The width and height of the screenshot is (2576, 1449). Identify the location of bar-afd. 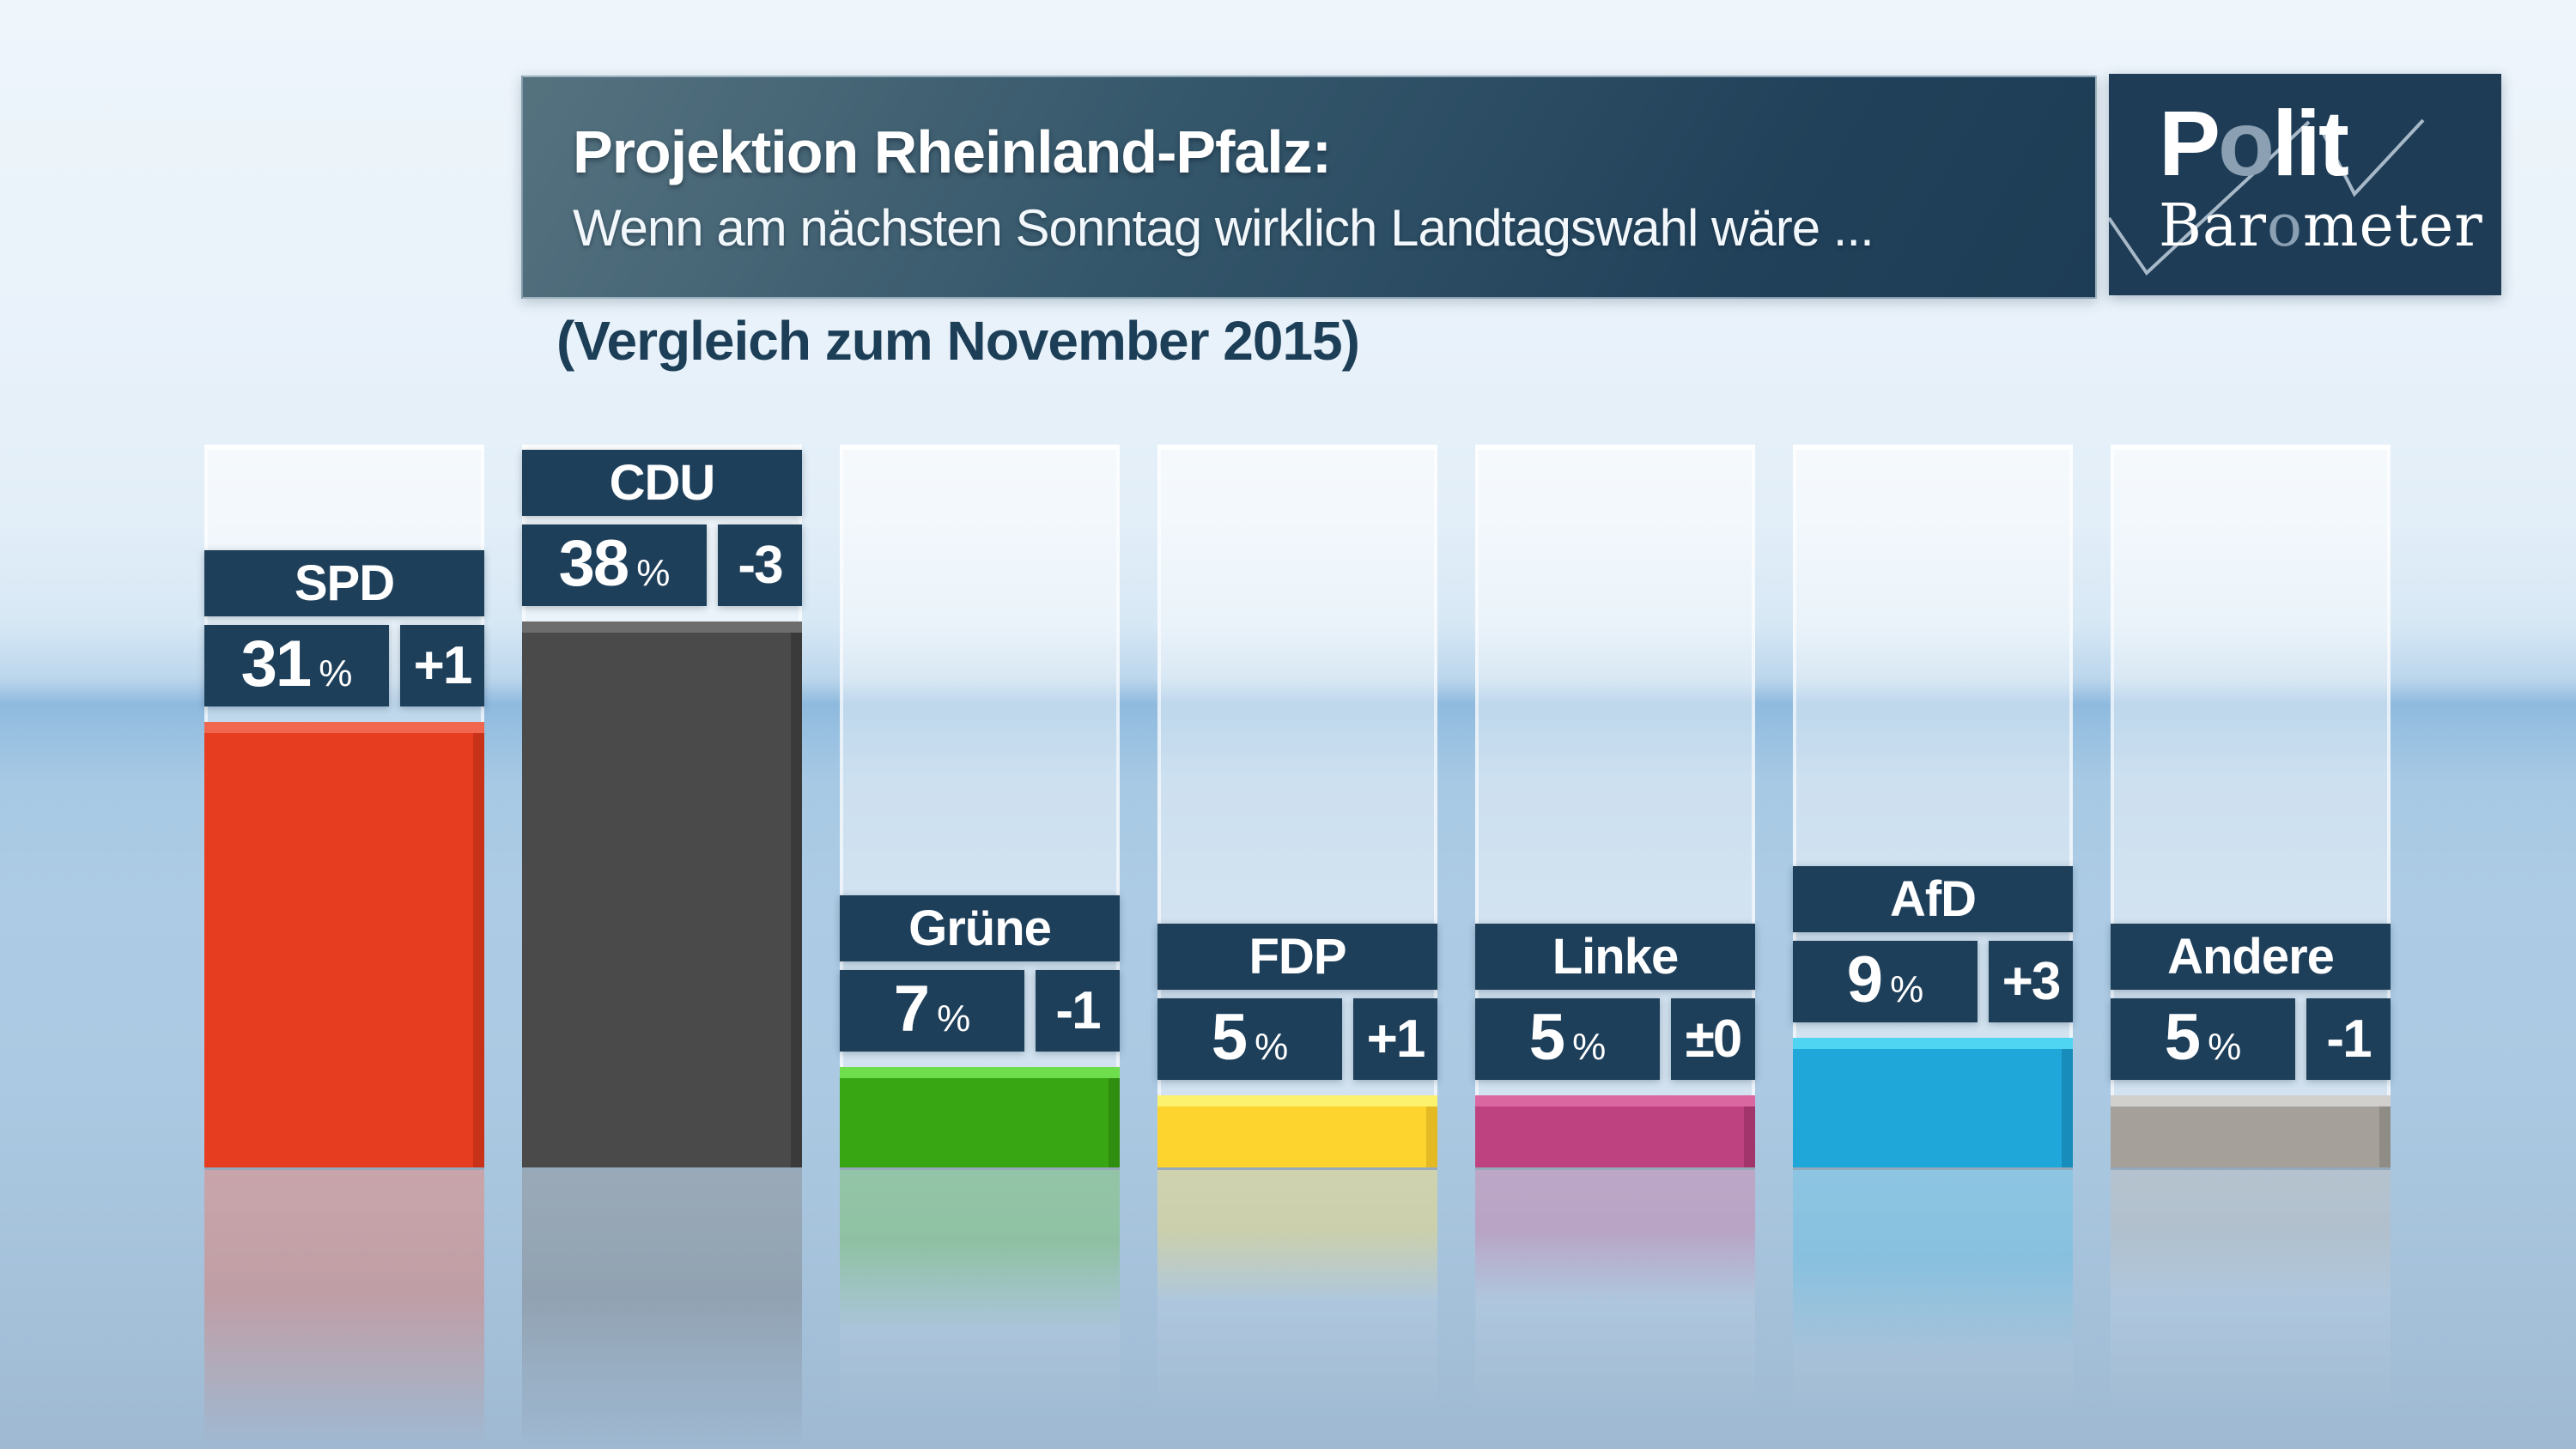
(1933, 1102).